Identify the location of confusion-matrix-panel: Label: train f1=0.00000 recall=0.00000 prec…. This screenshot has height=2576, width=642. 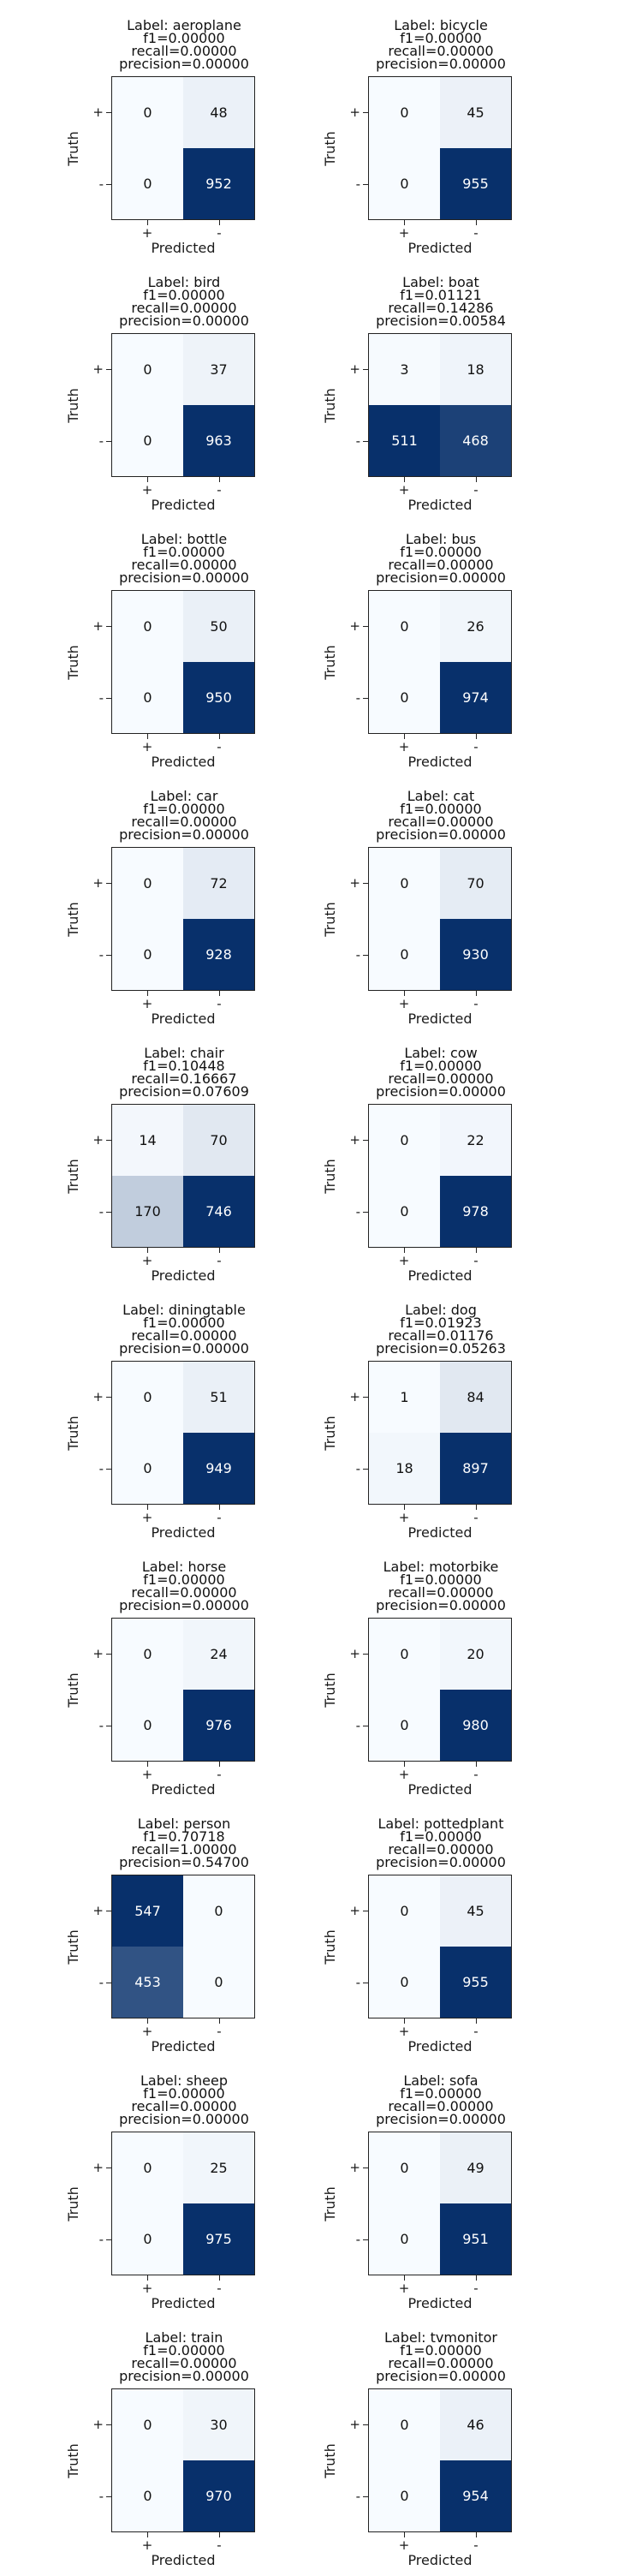
(184, 2452).